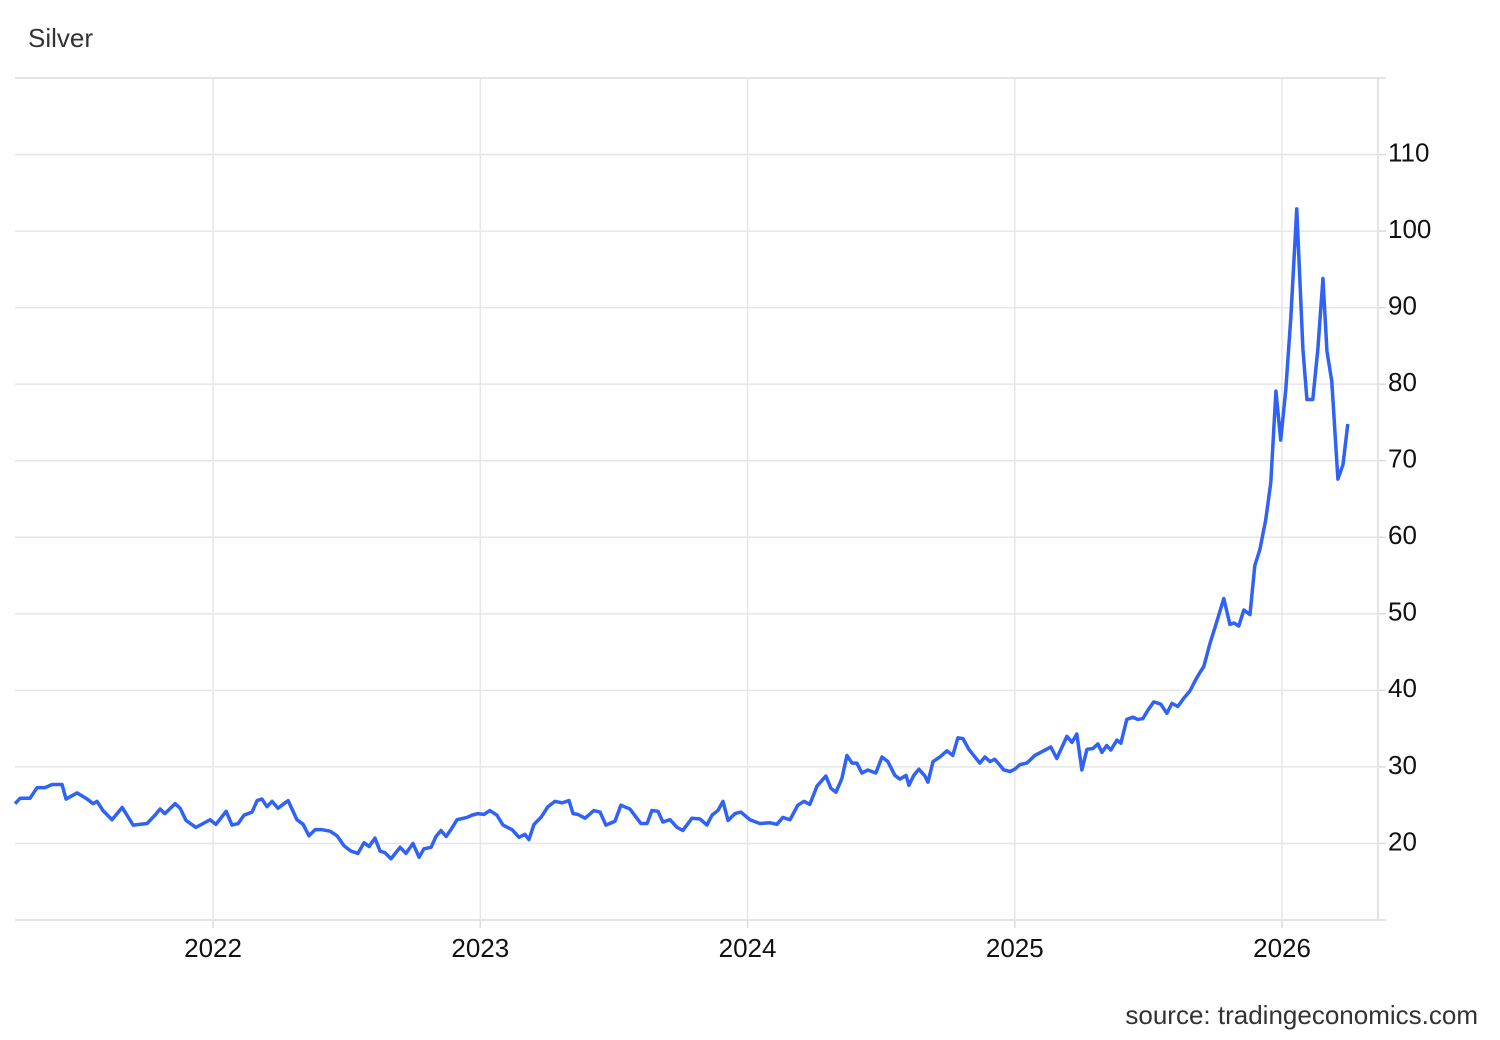 The width and height of the screenshot is (1500, 1040). Describe the element at coordinates (1402, 765) in the screenshot. I see `y-tick-label: 30` at that location.